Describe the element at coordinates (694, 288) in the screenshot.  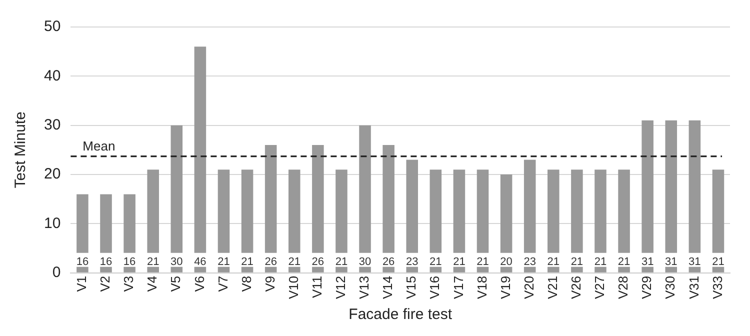
I see `x-tick-label: V31` at that location.